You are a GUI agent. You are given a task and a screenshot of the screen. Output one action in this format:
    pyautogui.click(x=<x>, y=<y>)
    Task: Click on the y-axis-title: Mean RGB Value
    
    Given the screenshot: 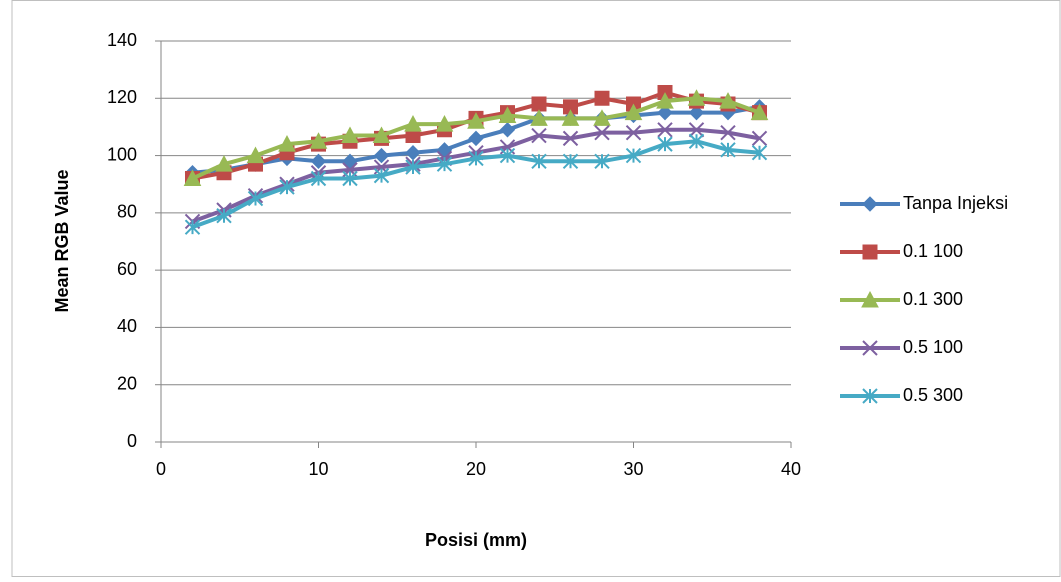 What is the action you would take?
    pyautogui.click(x=62, y=240)
    